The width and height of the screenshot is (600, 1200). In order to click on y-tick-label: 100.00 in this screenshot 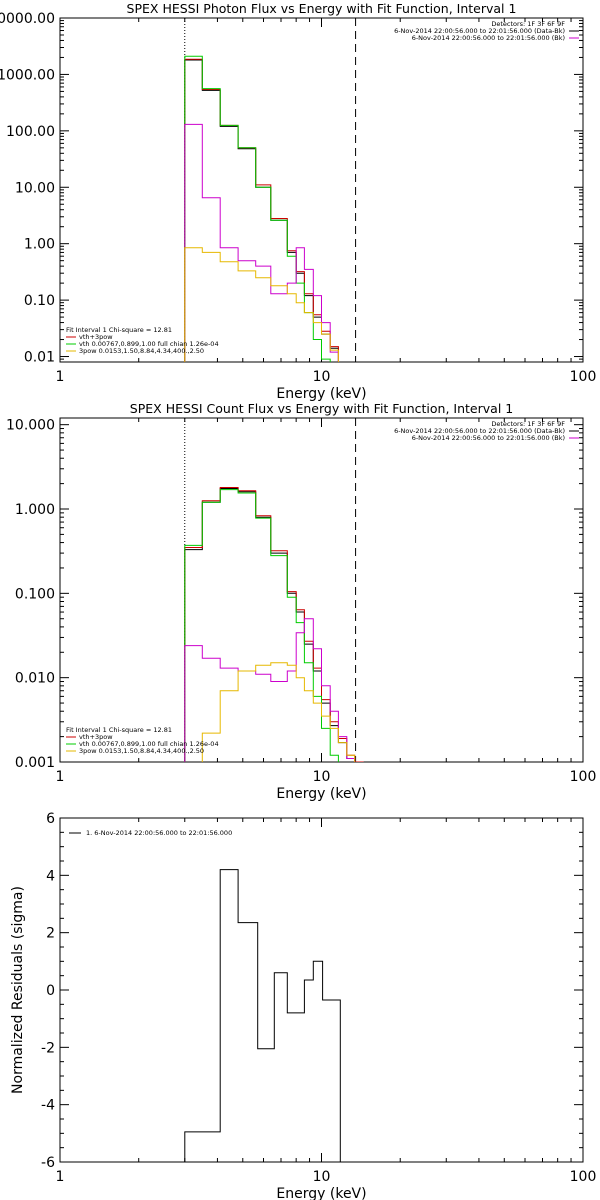, I will do `click(30, 132)`.